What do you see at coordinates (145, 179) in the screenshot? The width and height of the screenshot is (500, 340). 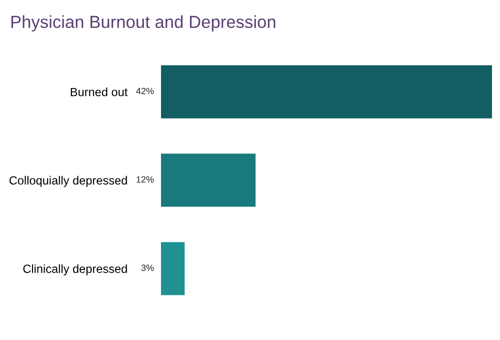 I see `data-label: 12%` at bounding box center [145, 179].